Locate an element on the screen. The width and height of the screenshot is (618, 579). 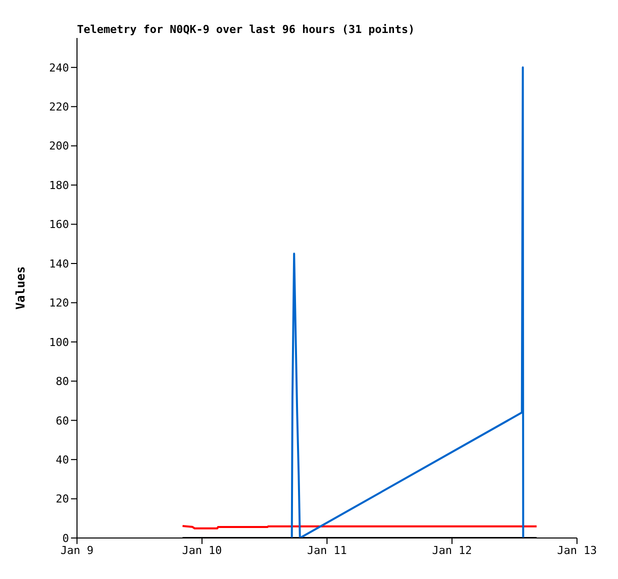
y-tick-label: 60 is located at coordinates (62, 421).